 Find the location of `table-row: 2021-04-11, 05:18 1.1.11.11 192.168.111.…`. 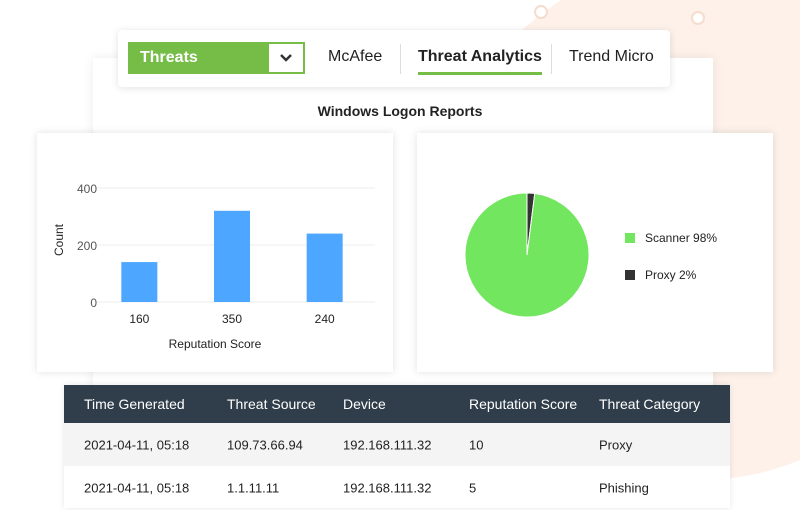

table-row: 2021-04-11, 05:18 1.1.11.11 192.168.111.… is located at coordinates (397, 487).